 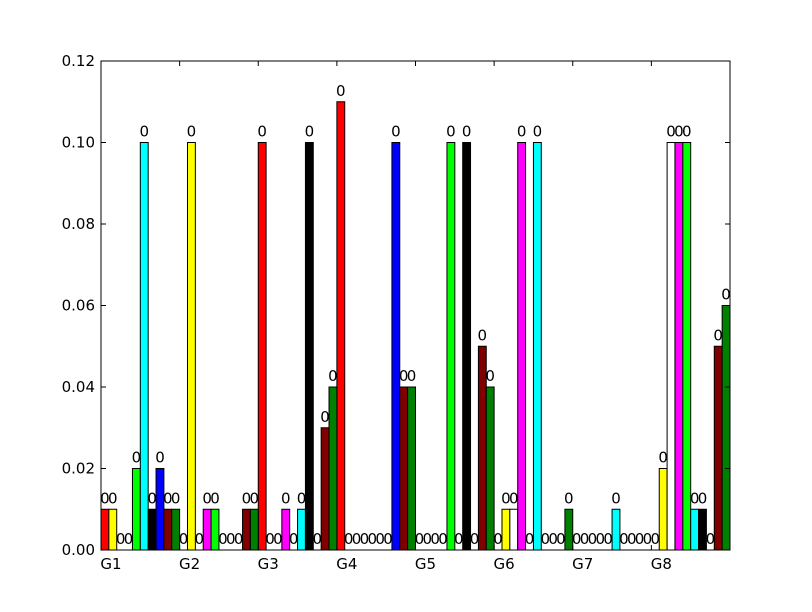 What do you see at coordinates (207, 529) in the screenshot?
I see `bar-g2-s3` at bounding box center [207, 529].